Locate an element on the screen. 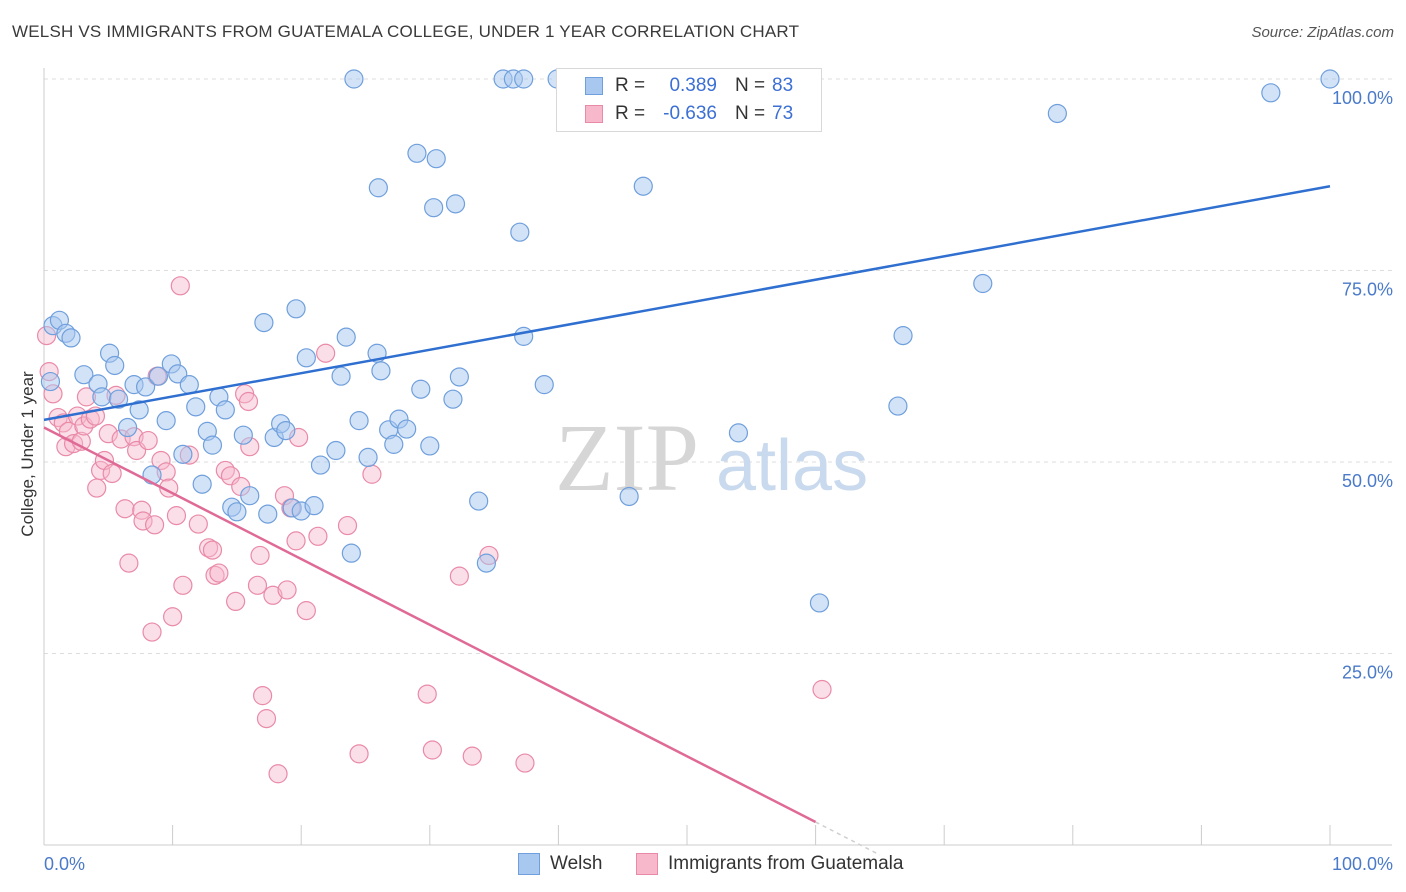 The height and width of the screenshot is (892, 1406). stats-row-welsh: R = 0.389 N = 83 is located at coordinates (689, 87).